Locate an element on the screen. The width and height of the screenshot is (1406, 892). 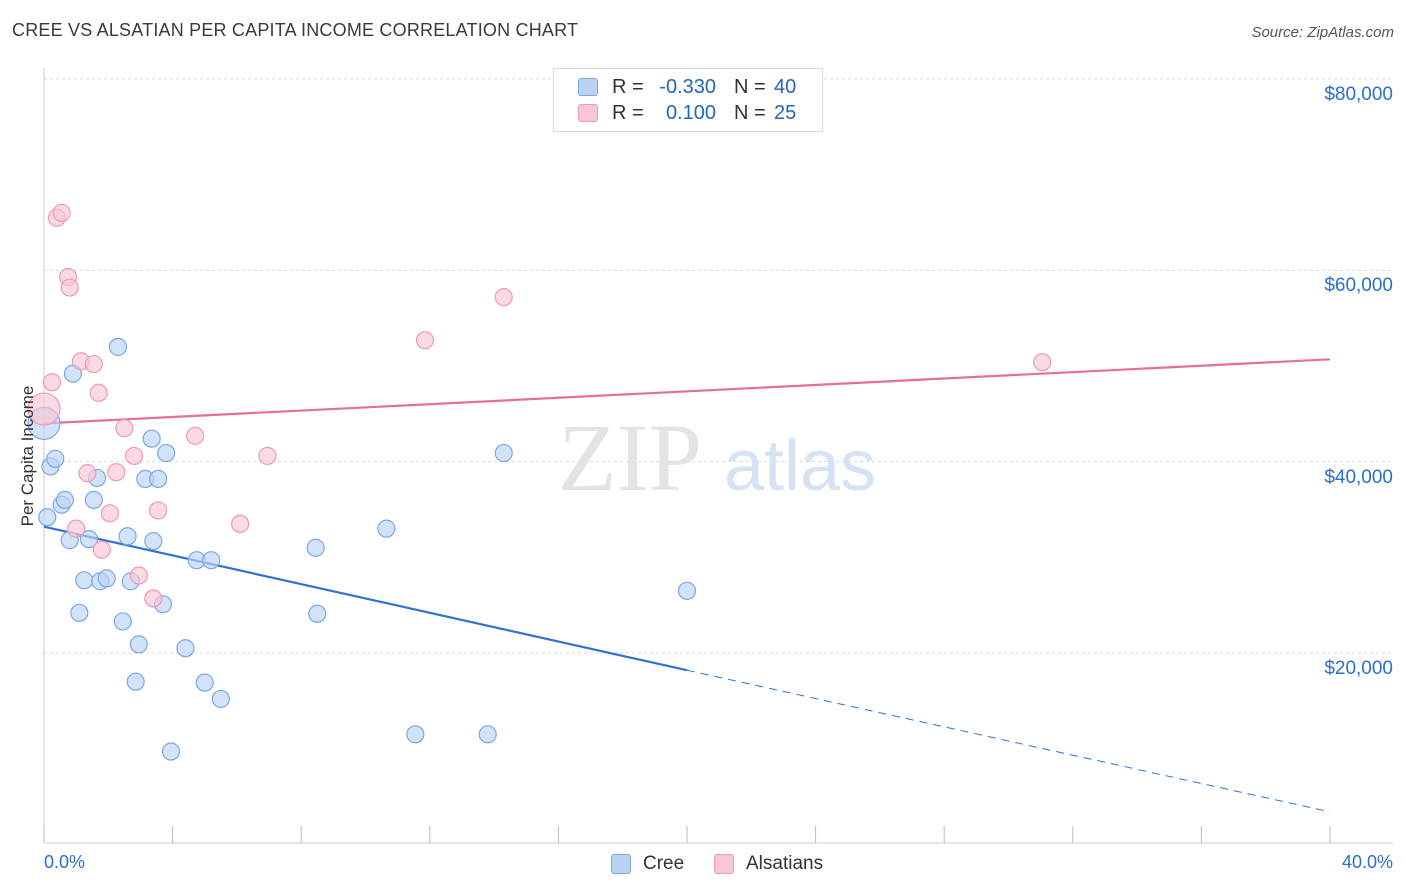
stats-legend: R = -0.330 N = 40 R = 0.100 N = 25 is located at coordinates (688, 100).